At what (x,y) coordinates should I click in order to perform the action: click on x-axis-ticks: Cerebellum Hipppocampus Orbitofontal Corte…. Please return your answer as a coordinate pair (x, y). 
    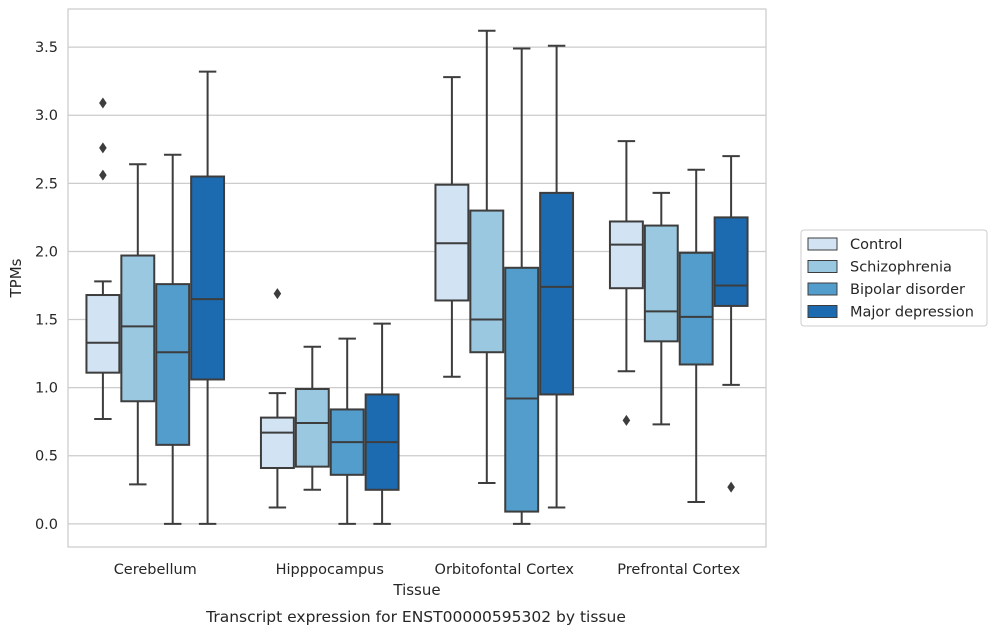
    Looking at the image, I should click on (427, 570).